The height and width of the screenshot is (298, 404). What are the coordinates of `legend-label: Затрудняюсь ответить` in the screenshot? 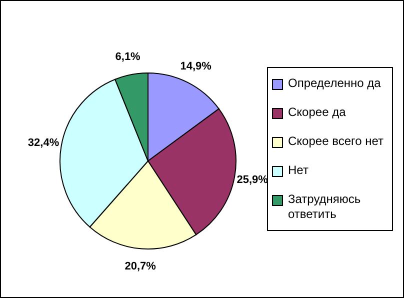 It's located at (325, 207).